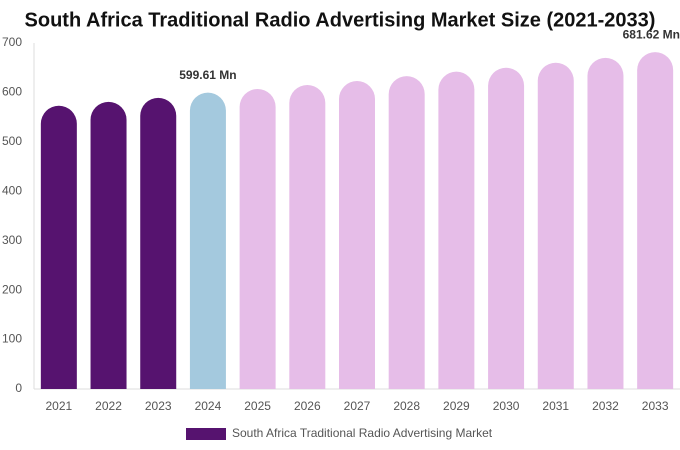  What do you see at coordinates (651, 34) in the screenshot?
I see `data-label: 681.62 Mn` at bounding box center [651, 34].